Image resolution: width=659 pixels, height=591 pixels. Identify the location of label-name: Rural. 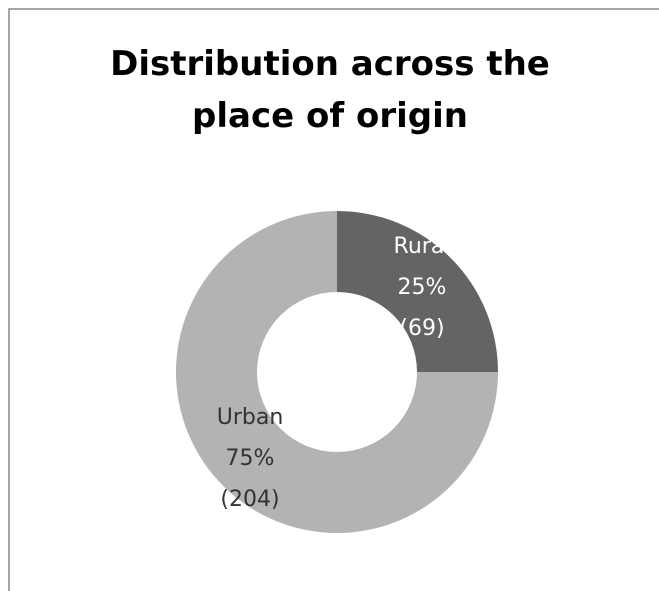
(422, 246).